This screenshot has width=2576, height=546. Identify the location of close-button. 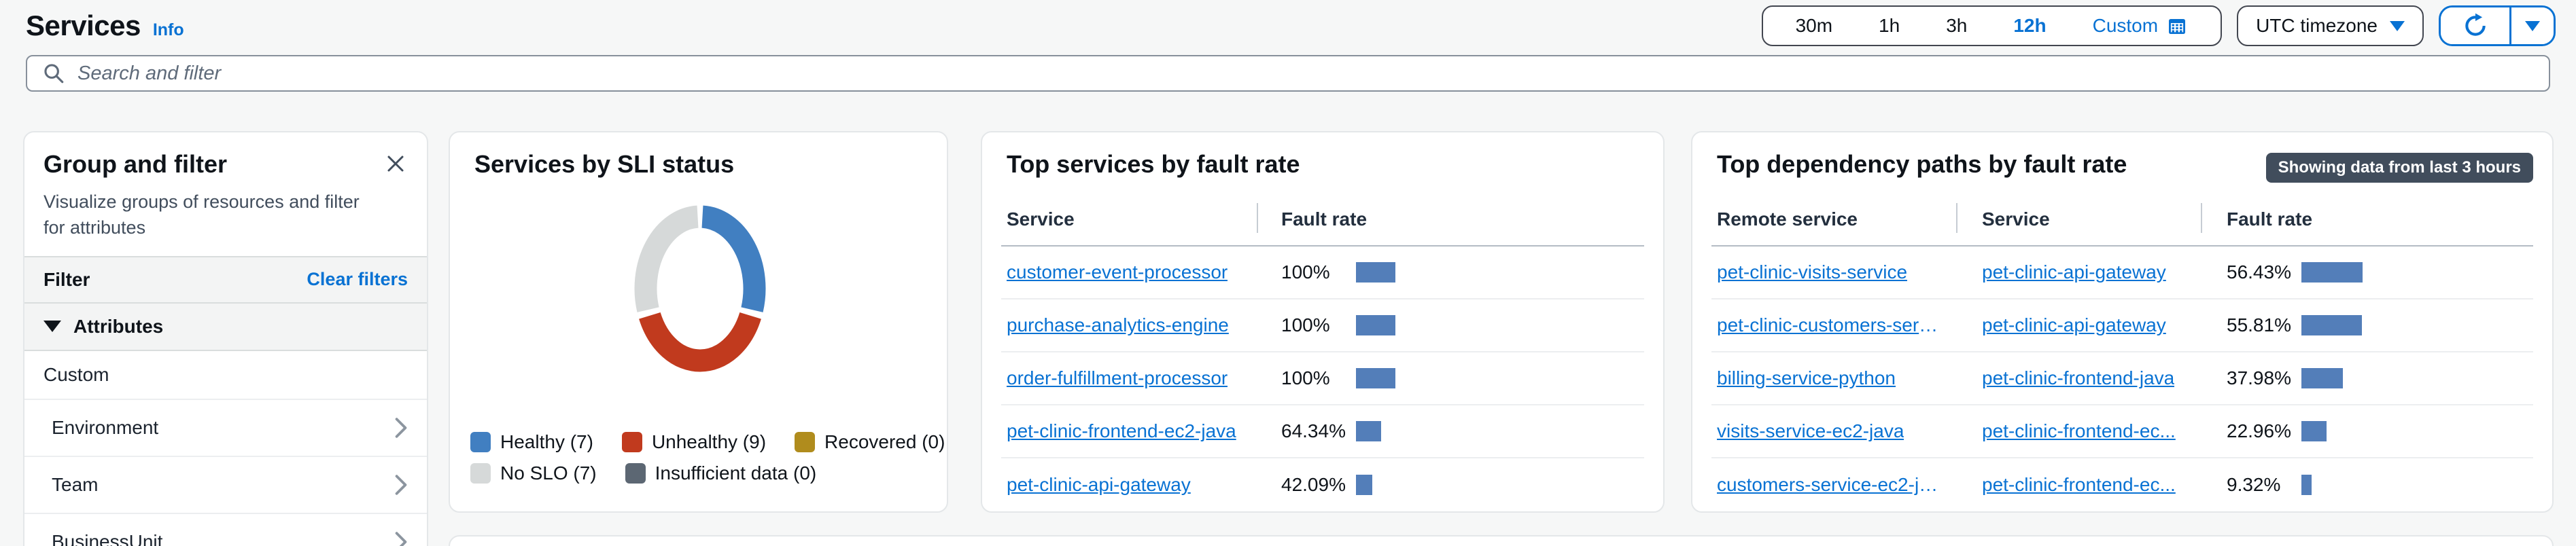
(396, 164).